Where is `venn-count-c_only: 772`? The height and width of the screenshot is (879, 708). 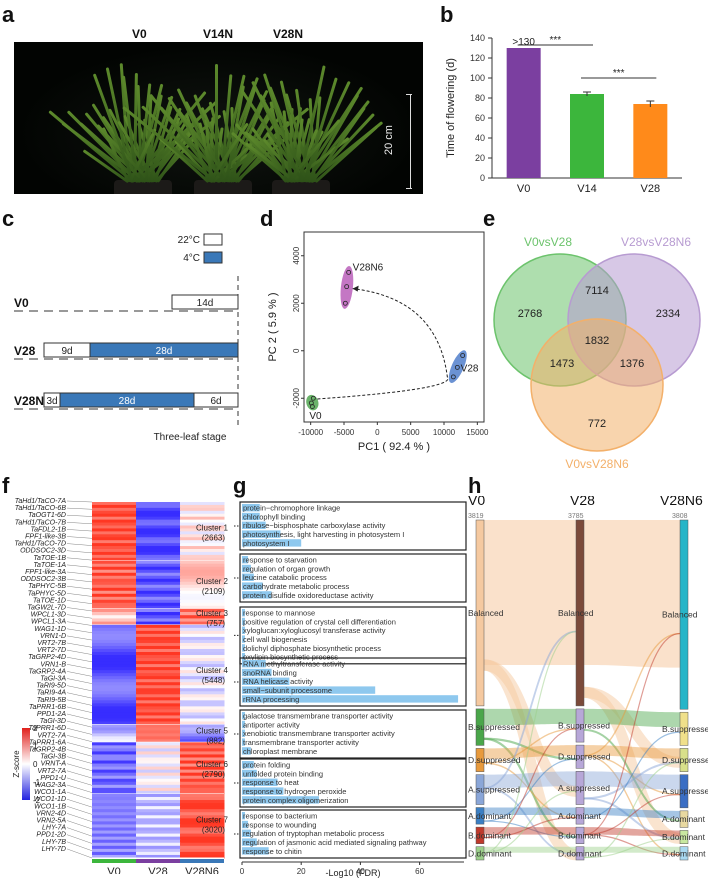 venn-count-c_only: 772 is located at coordinates (597, 424).